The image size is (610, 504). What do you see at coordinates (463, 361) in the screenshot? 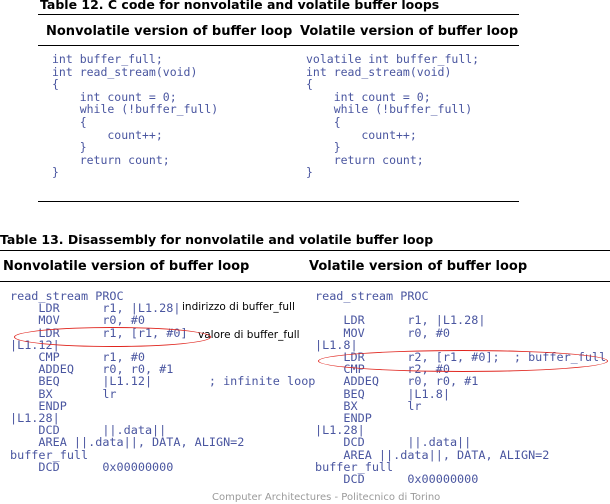
I see `highlight-ellipse-volatile` at bounding box center [463, 361].